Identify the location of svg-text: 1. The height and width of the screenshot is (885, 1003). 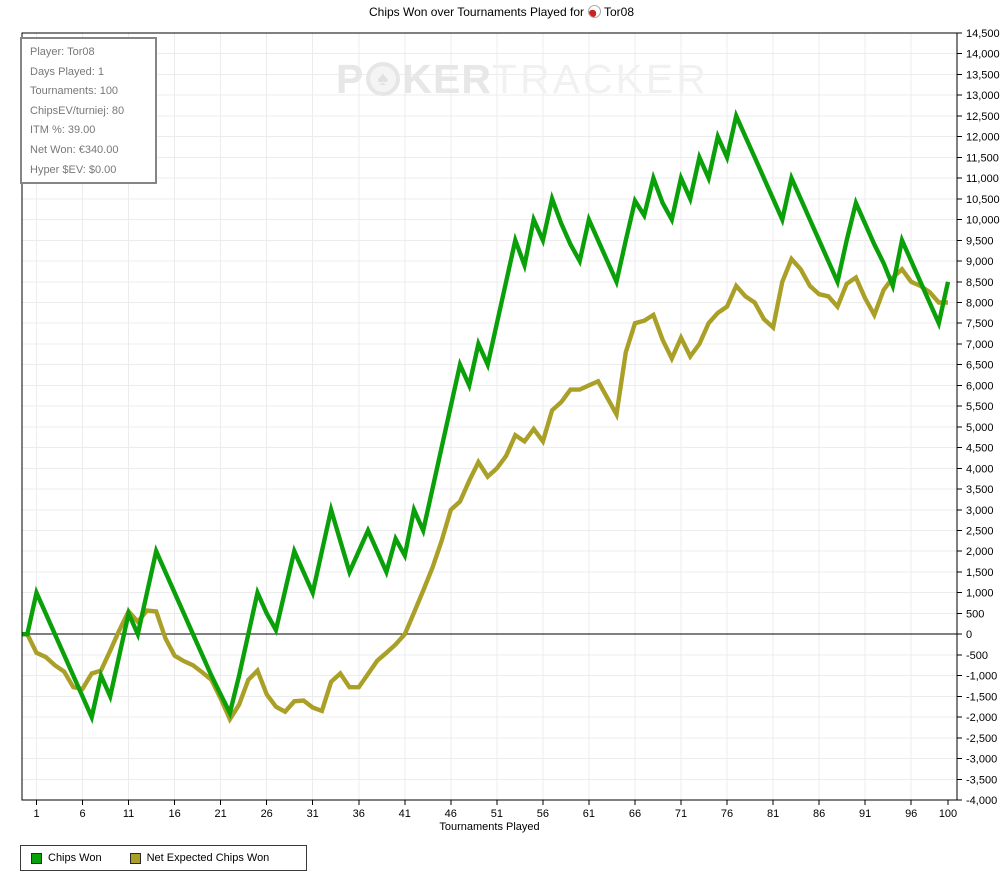
(36, 814).